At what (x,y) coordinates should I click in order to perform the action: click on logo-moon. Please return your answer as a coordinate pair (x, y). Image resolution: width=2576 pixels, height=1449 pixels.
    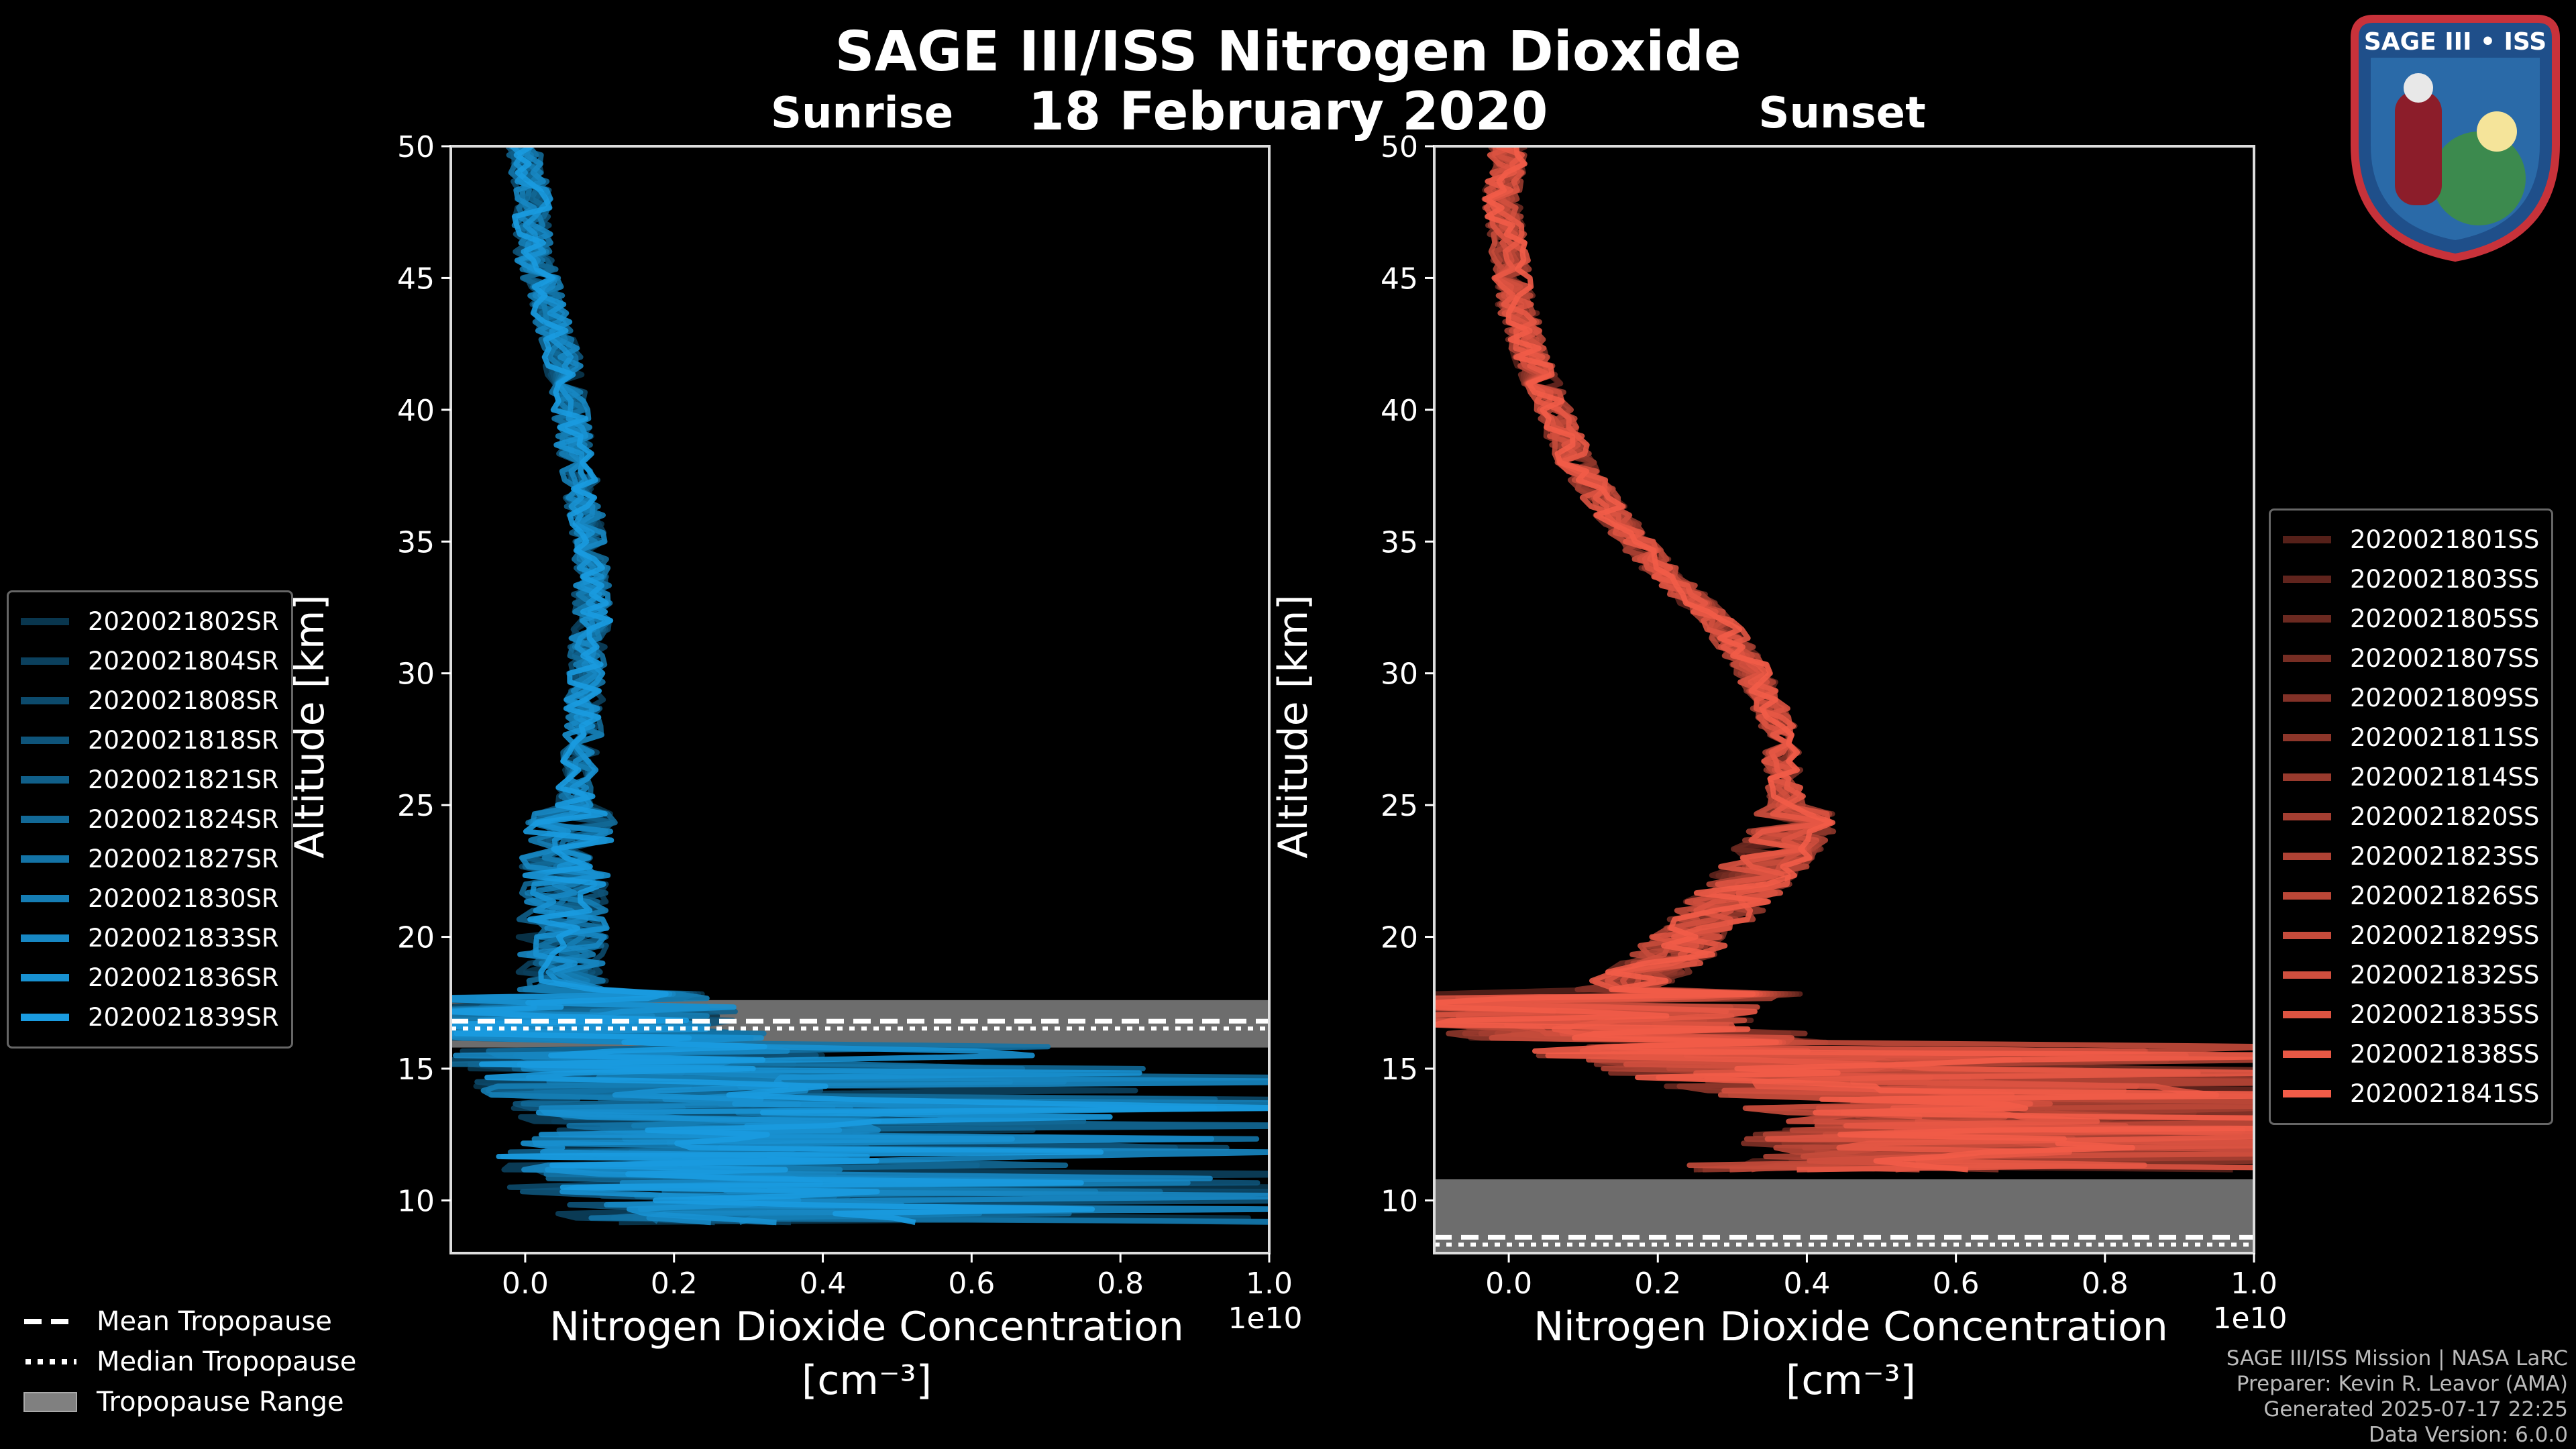
    Looking at the image, I should click on (2497, 131).